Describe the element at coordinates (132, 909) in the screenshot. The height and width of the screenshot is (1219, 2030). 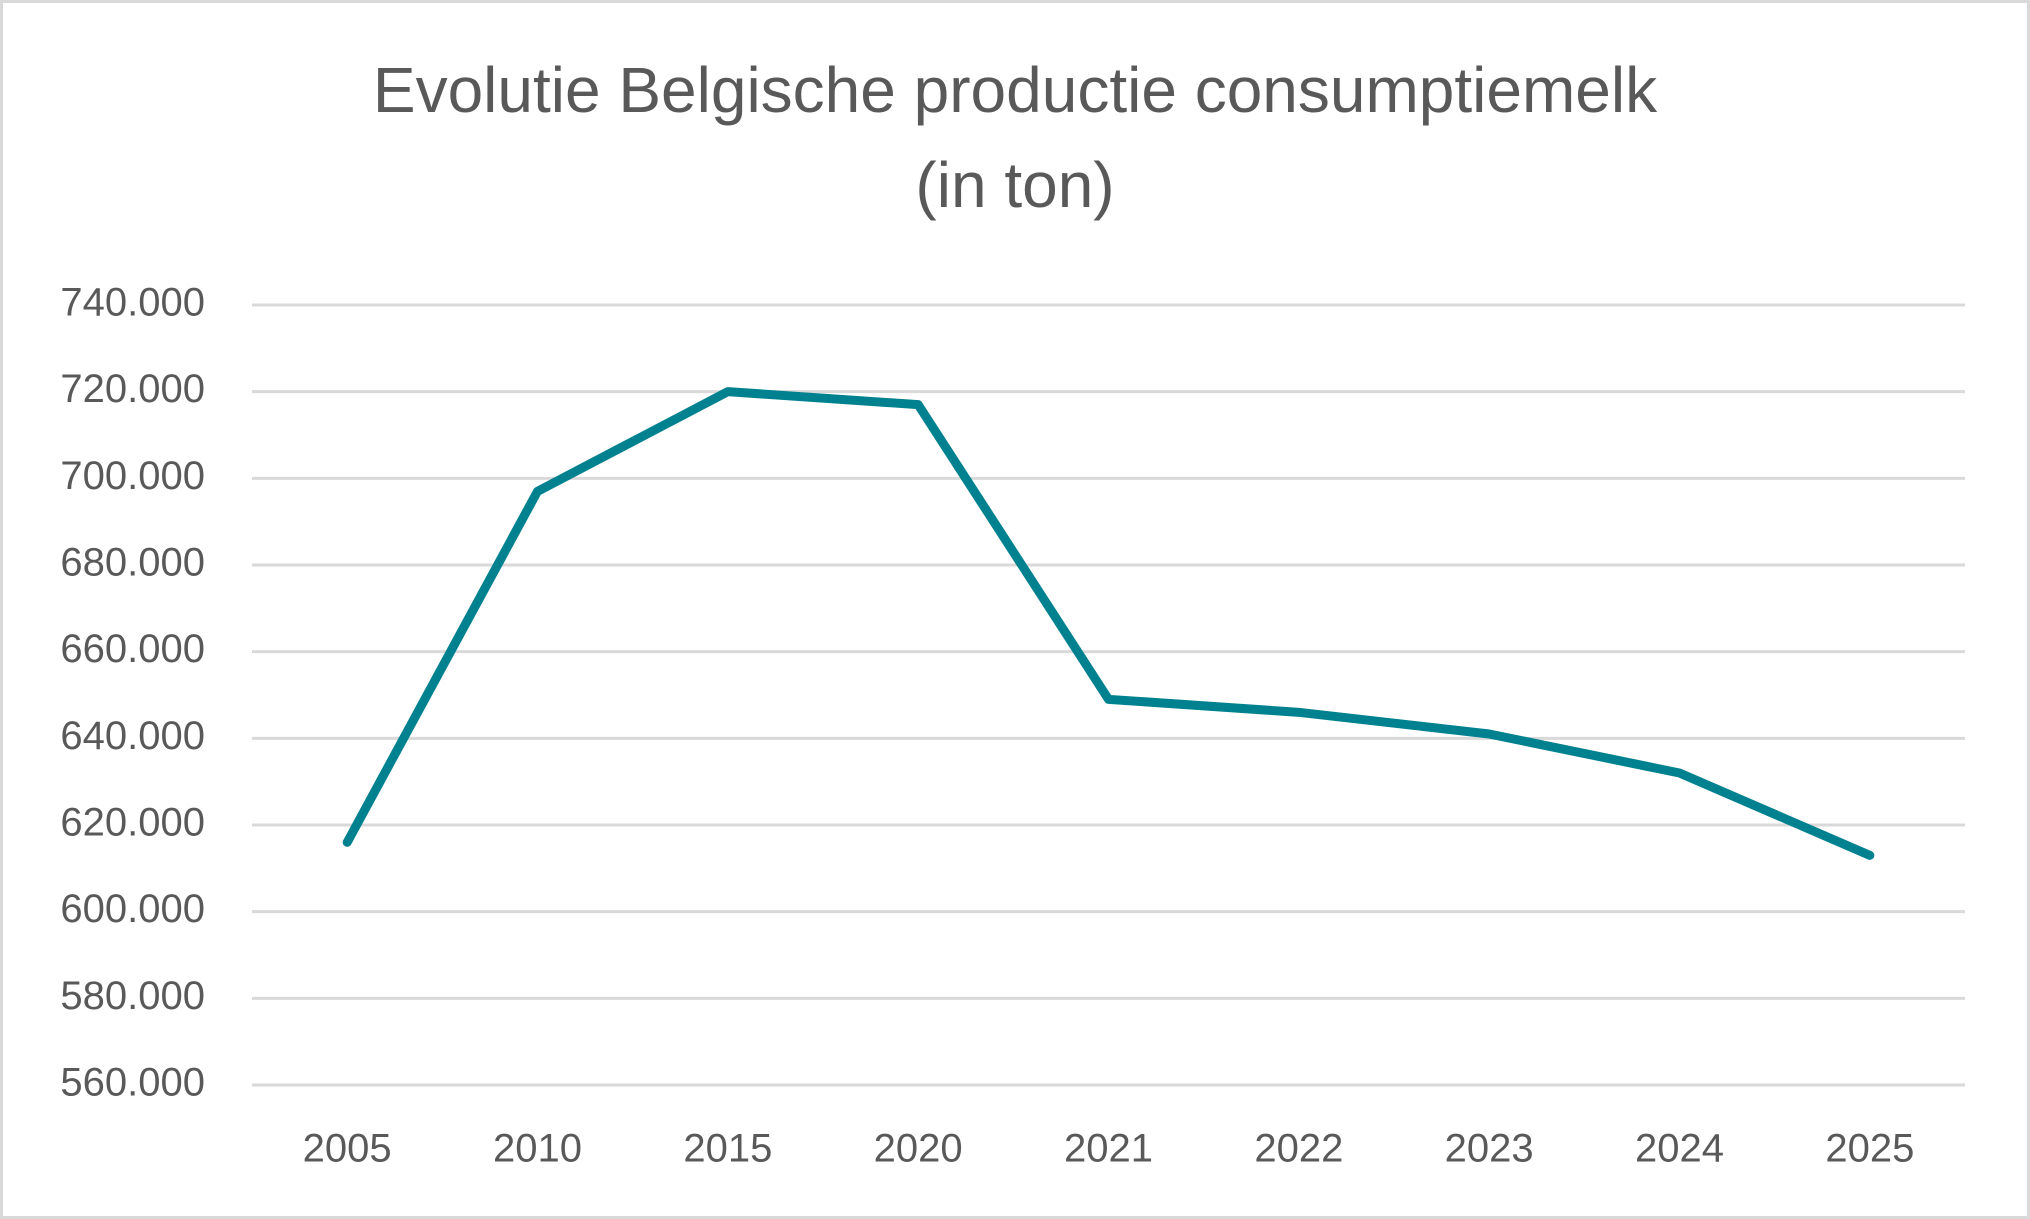
I see `y-tick-label: 600.000` at that location.